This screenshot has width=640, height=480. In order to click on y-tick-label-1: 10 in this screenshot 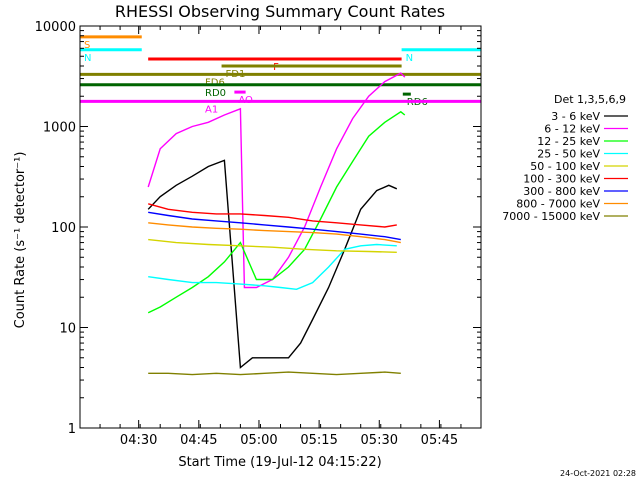, I will do `click(67, 329)`.